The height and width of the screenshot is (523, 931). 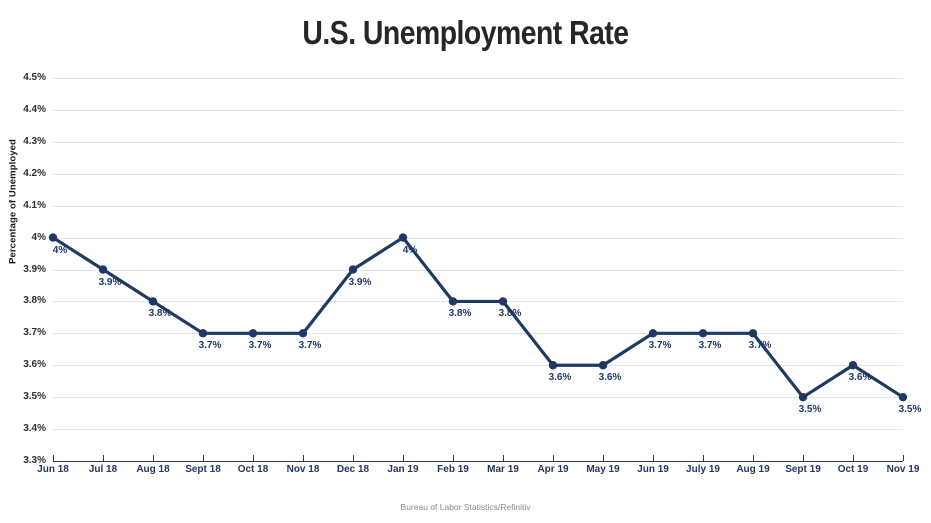 I want to click on x-axis-tick-label: Nov 18, so click(x=303, y=469).